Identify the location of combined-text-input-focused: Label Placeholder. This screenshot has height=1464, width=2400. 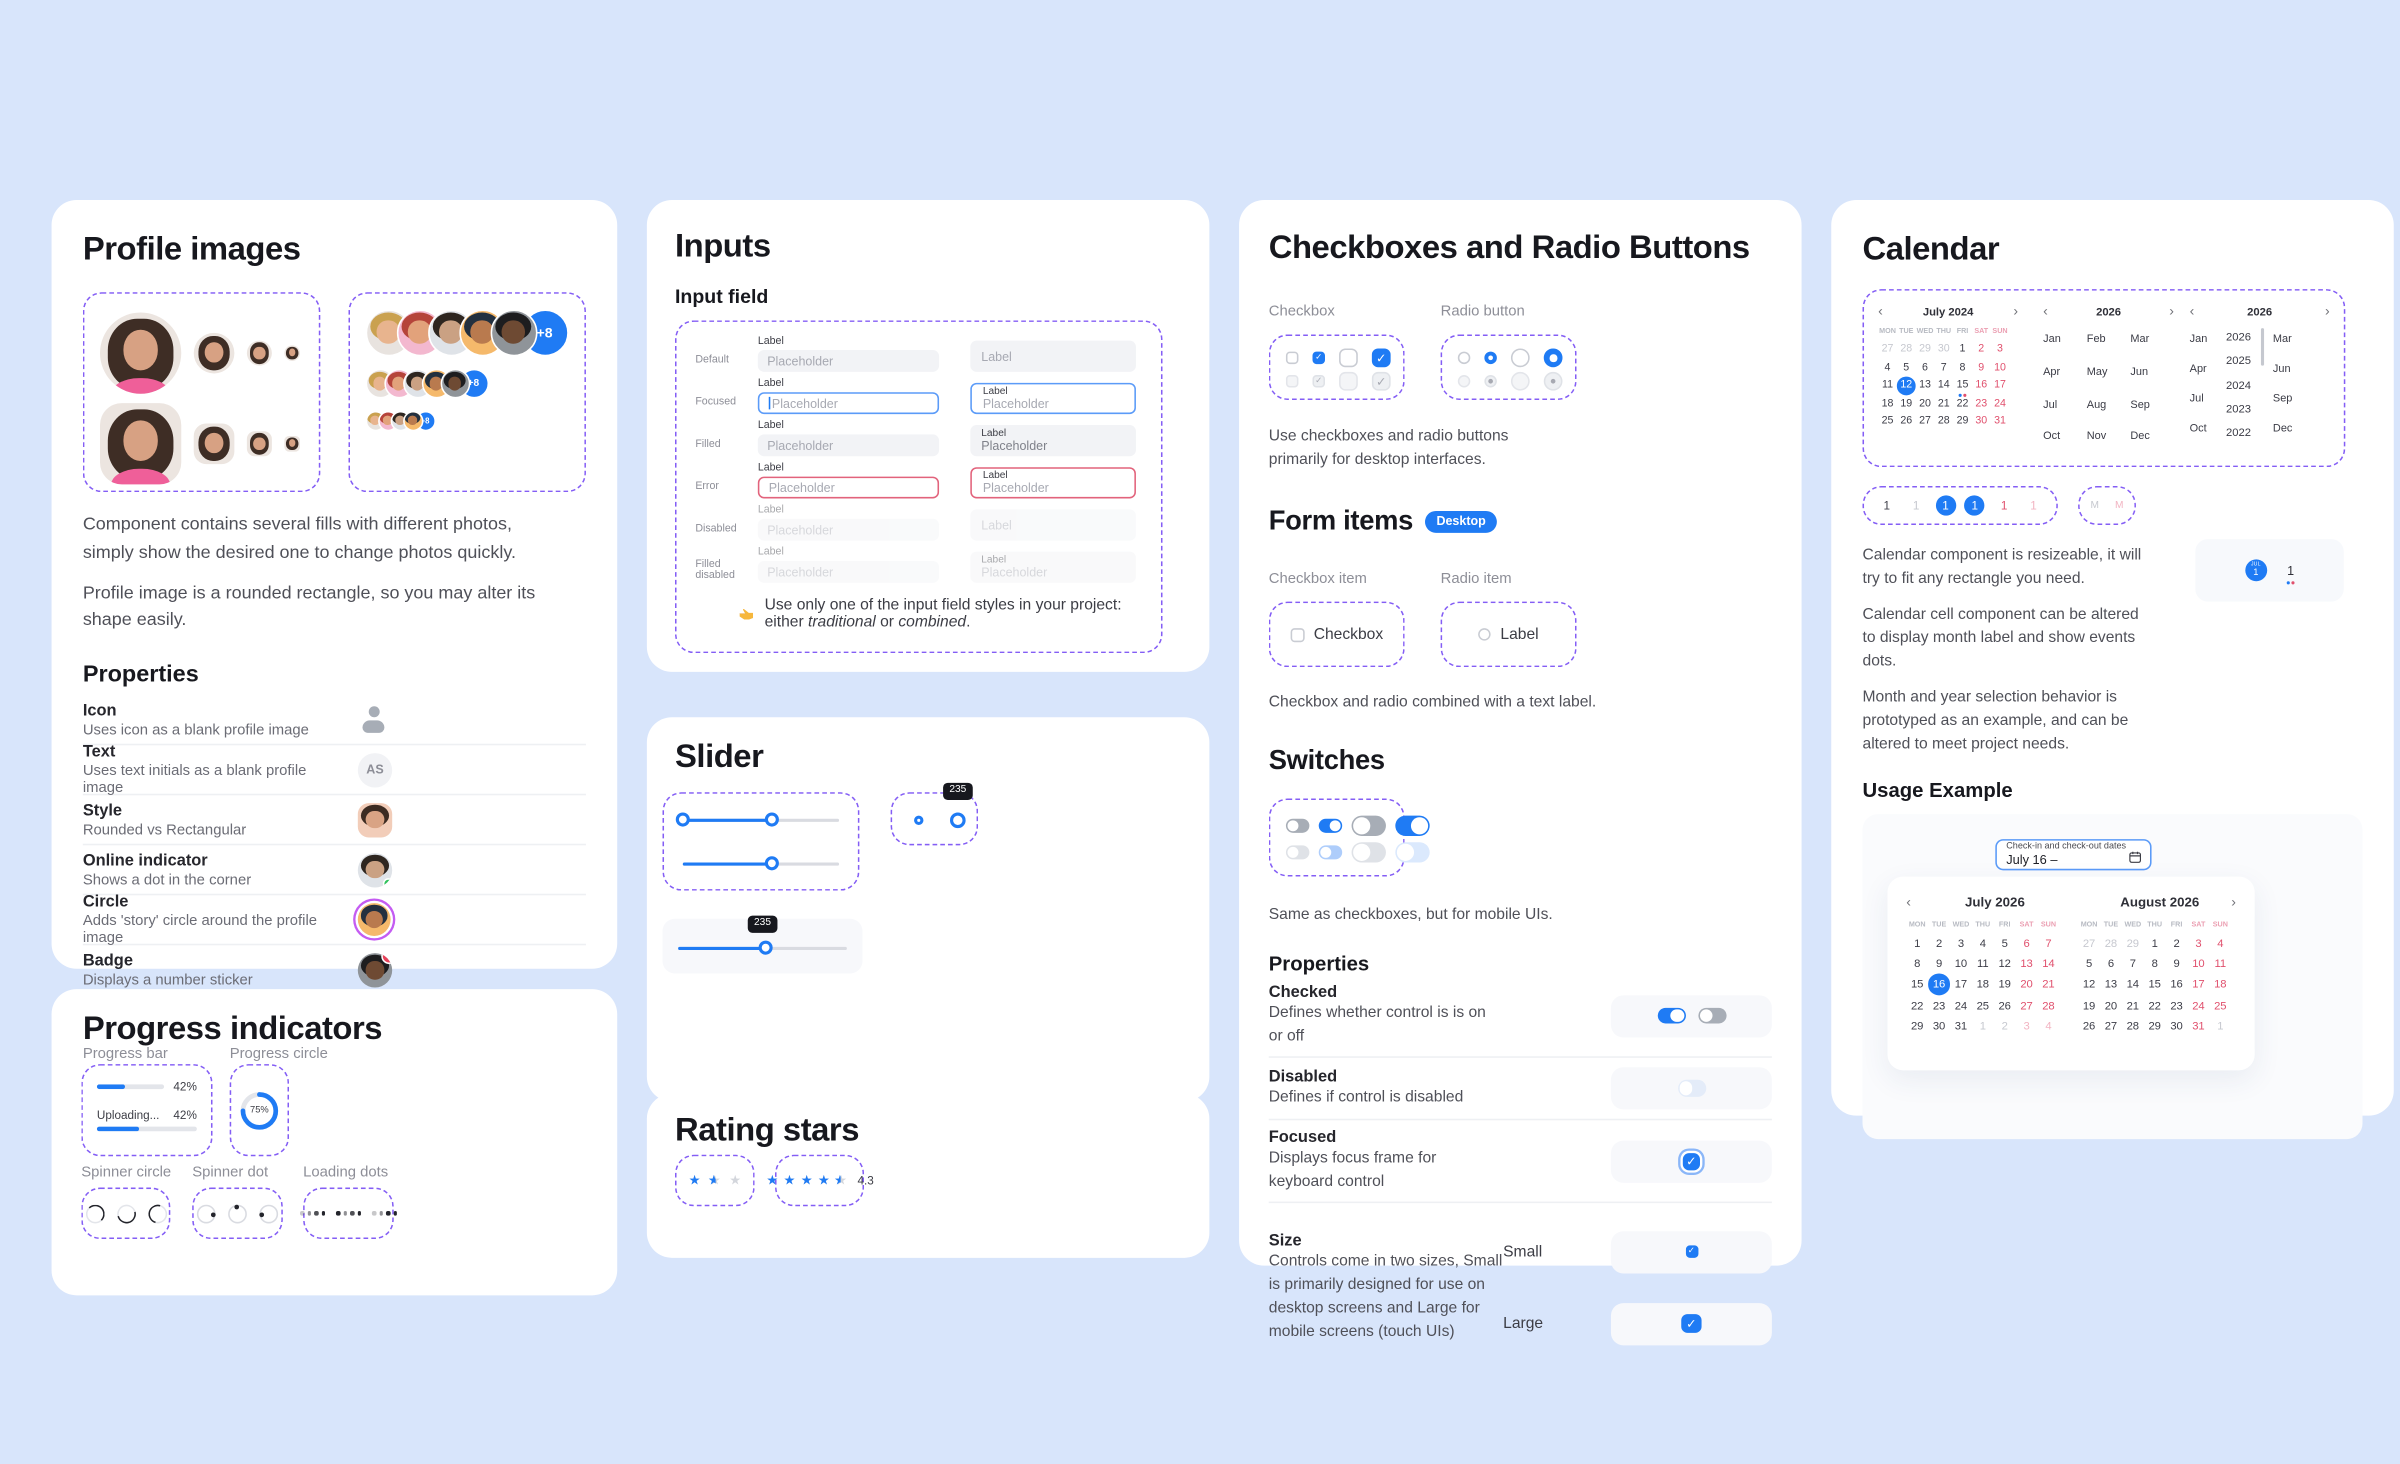
(1053, 398).